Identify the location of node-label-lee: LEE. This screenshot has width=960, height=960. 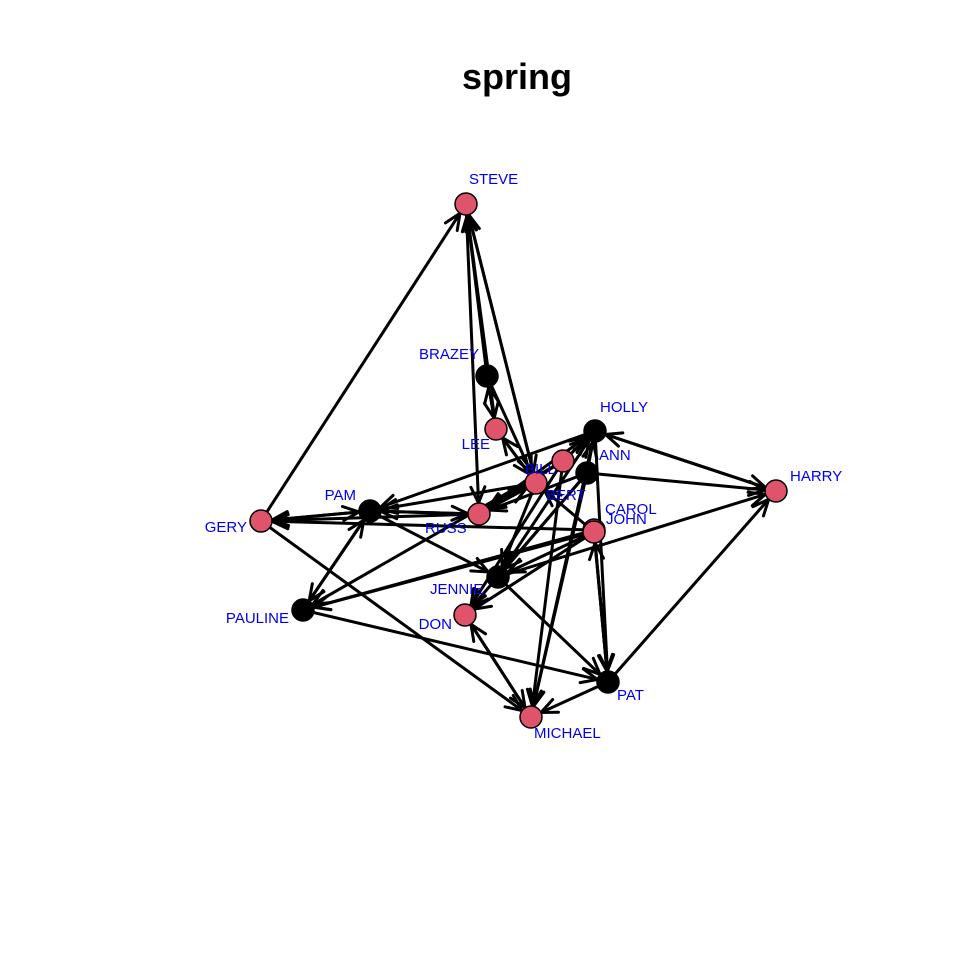
(476, 444).